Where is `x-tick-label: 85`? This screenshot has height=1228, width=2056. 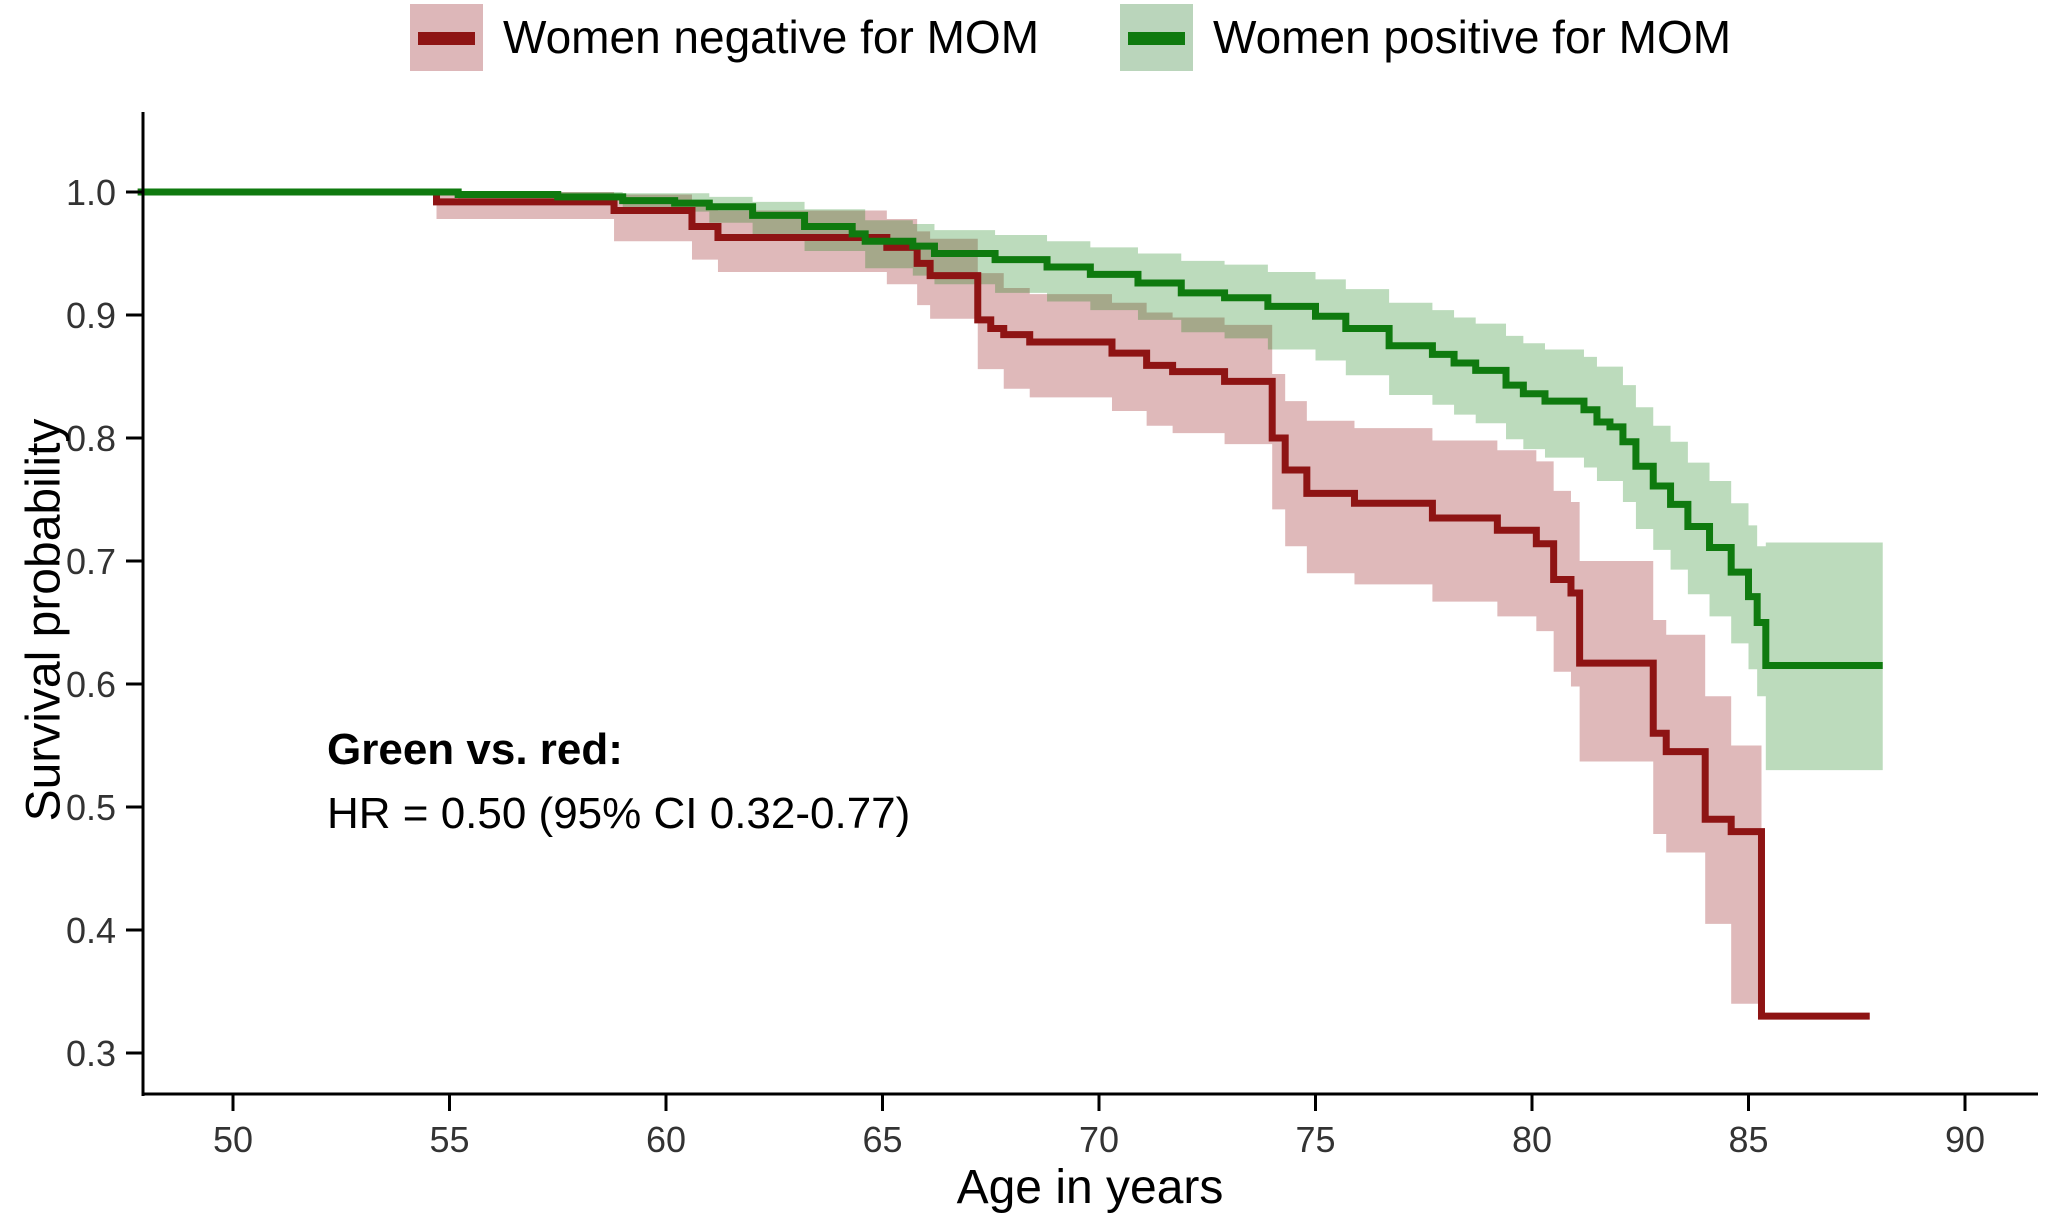 x-tick-label: 85 is located at coordinates (1748, 1139).